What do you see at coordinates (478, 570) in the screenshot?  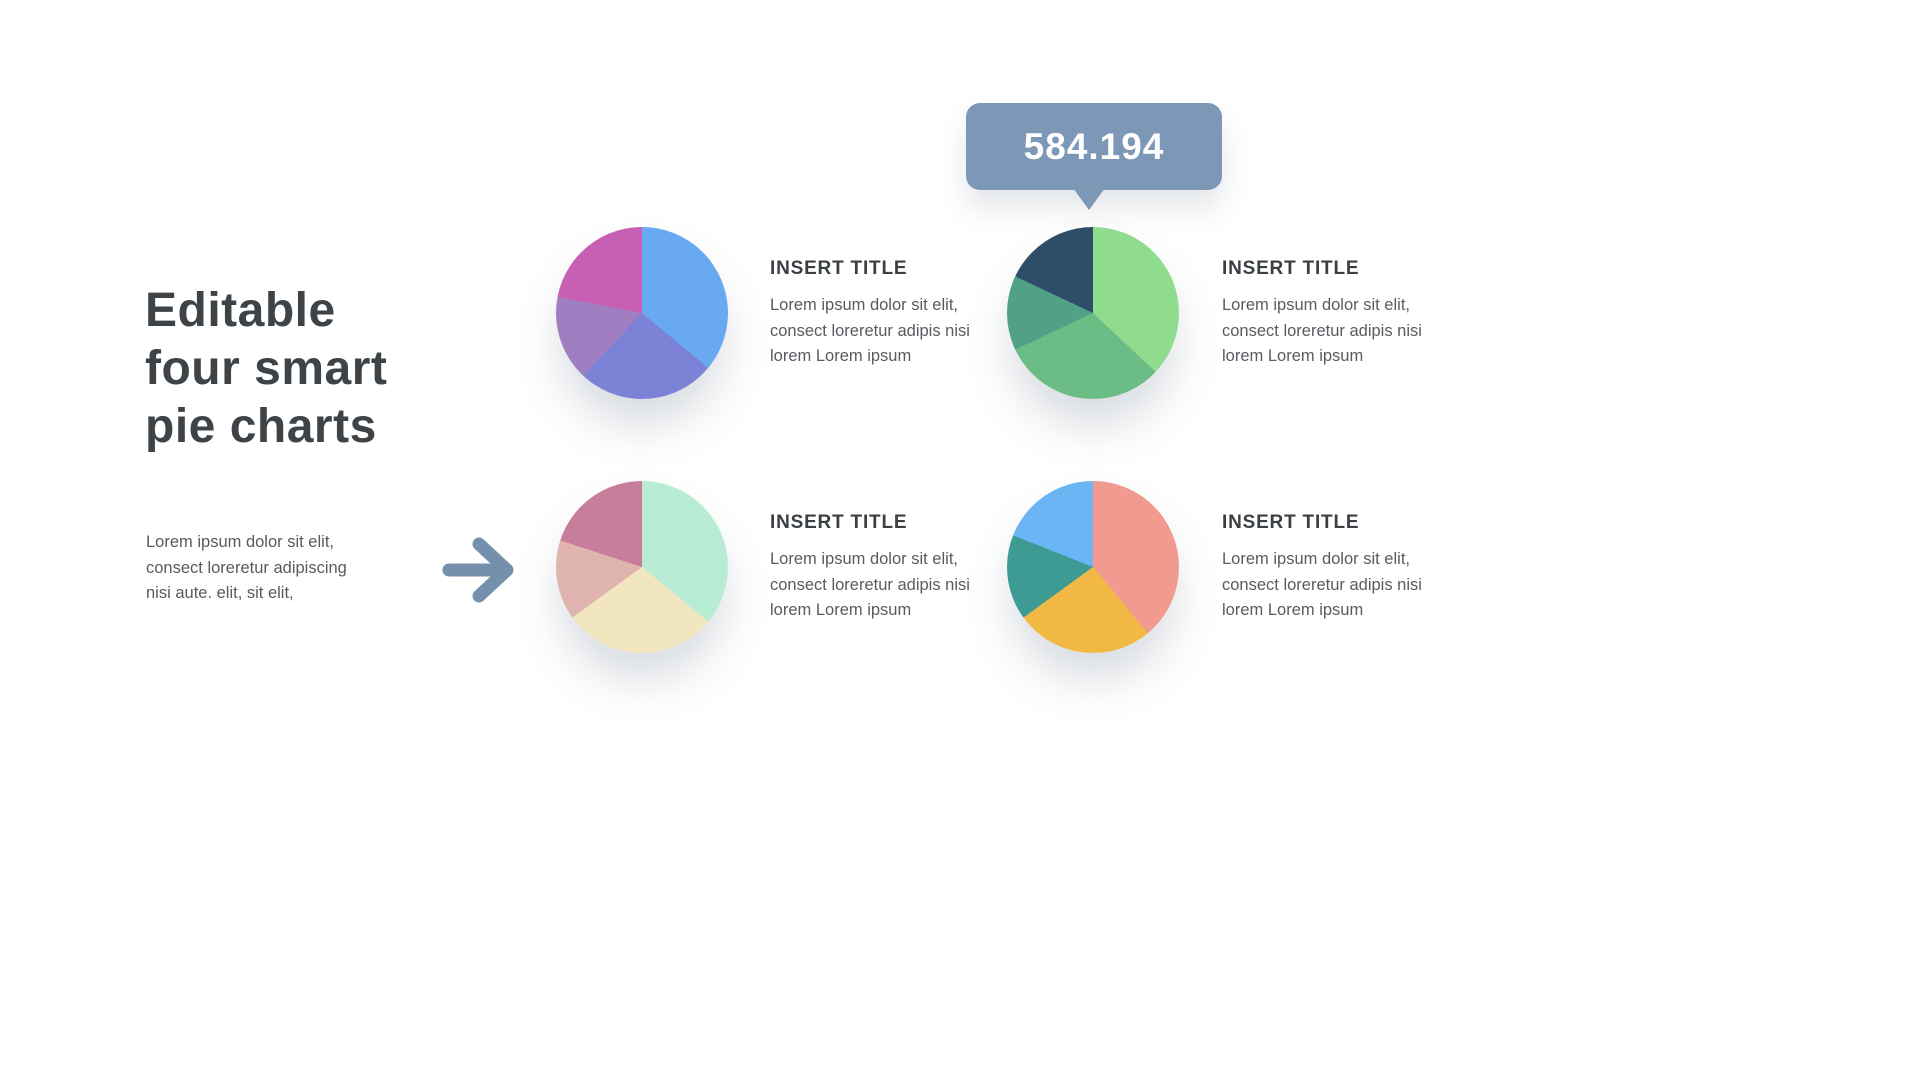 I see `arrow-icon` at bounding box center [478, 570].